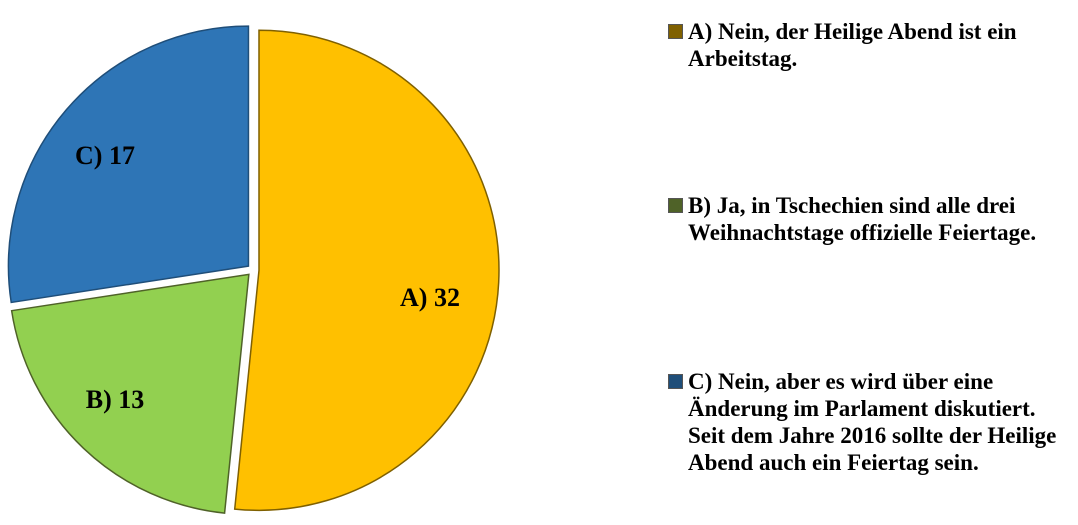  Describe the element at coordinates (430, 297) in the screenshot. I see `data-label: A) 32` at that location.